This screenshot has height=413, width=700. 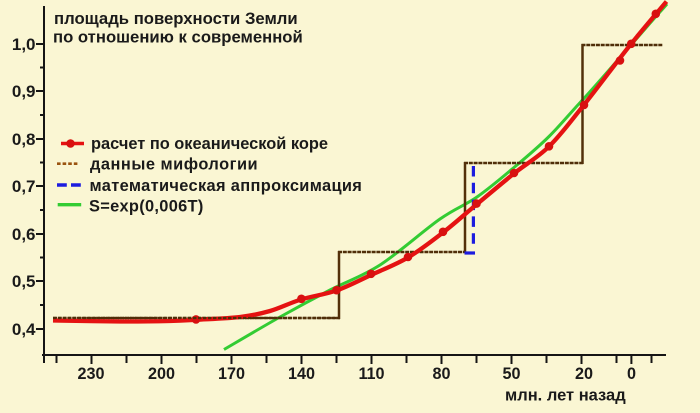 I want to click on svg-text: 50, so click(x=511, y=374).